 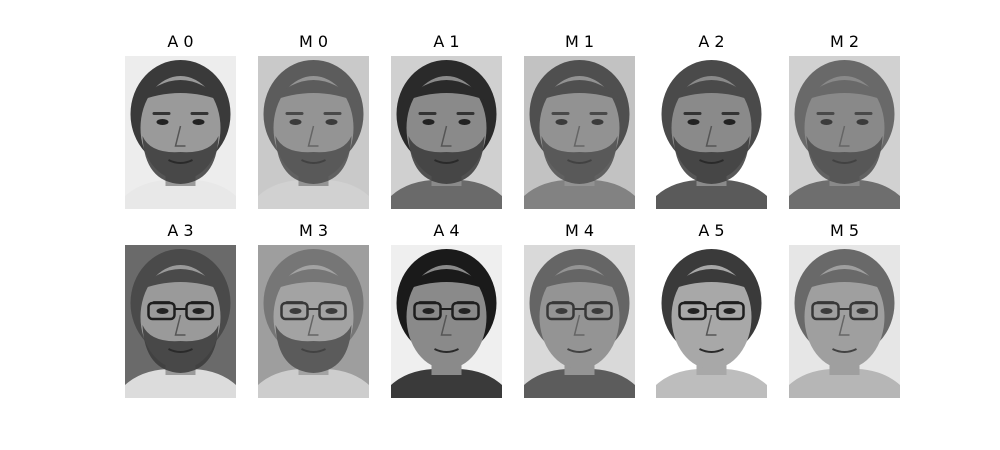 What do you see at coordinates (446, 41) in the screenshot?
I see `panel-title: A 1` at bounding box center [446, 41].